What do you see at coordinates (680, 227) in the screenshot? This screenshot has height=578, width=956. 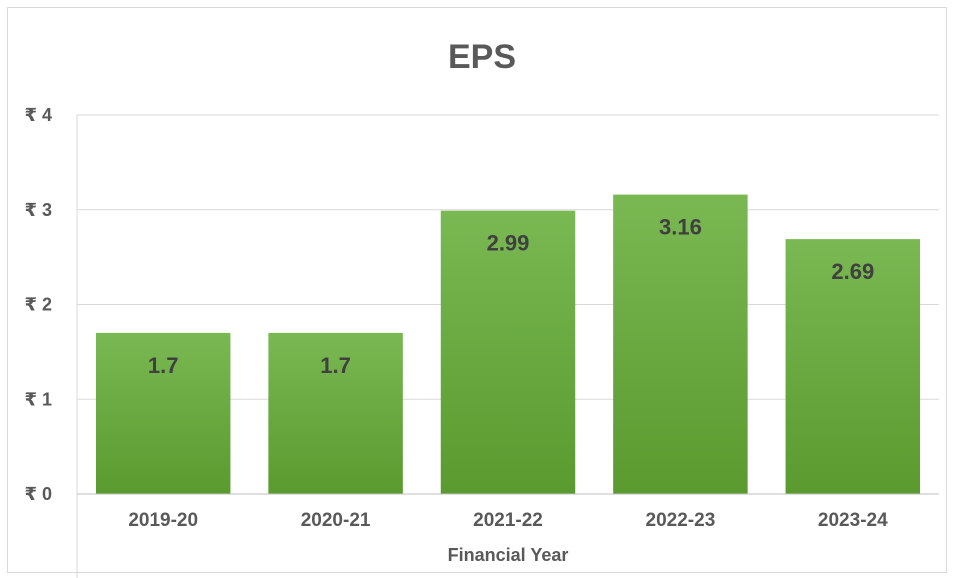 I see `data-label: 3.16` at bounding box center [680, 227].